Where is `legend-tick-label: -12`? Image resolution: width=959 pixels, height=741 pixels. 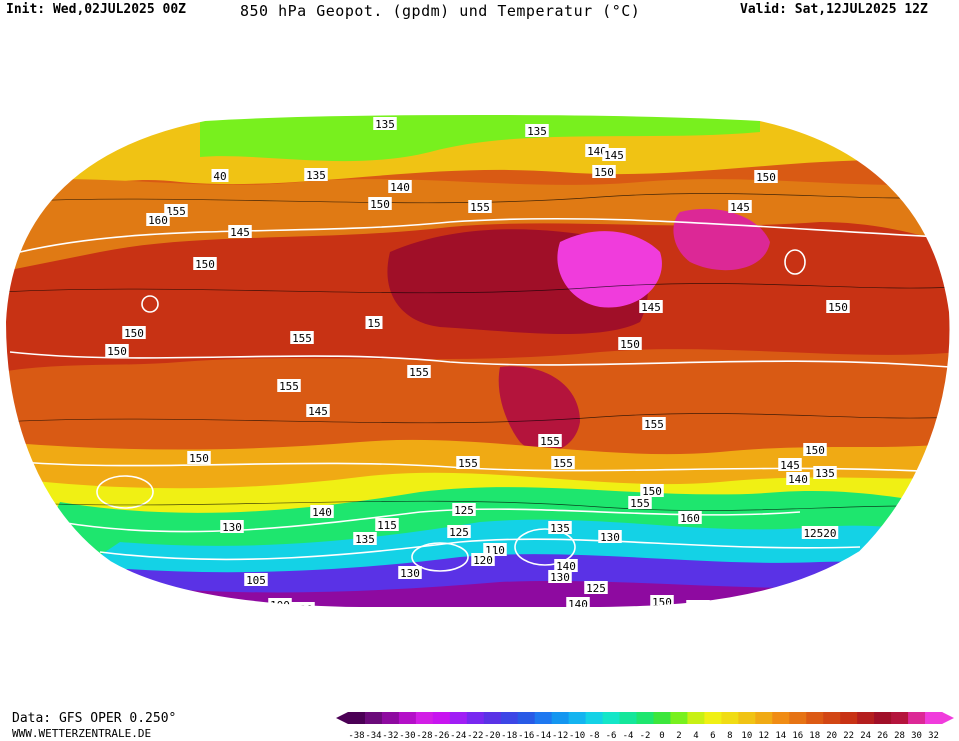 legend-tick-label: -12 is located at coordinates (560, 736).